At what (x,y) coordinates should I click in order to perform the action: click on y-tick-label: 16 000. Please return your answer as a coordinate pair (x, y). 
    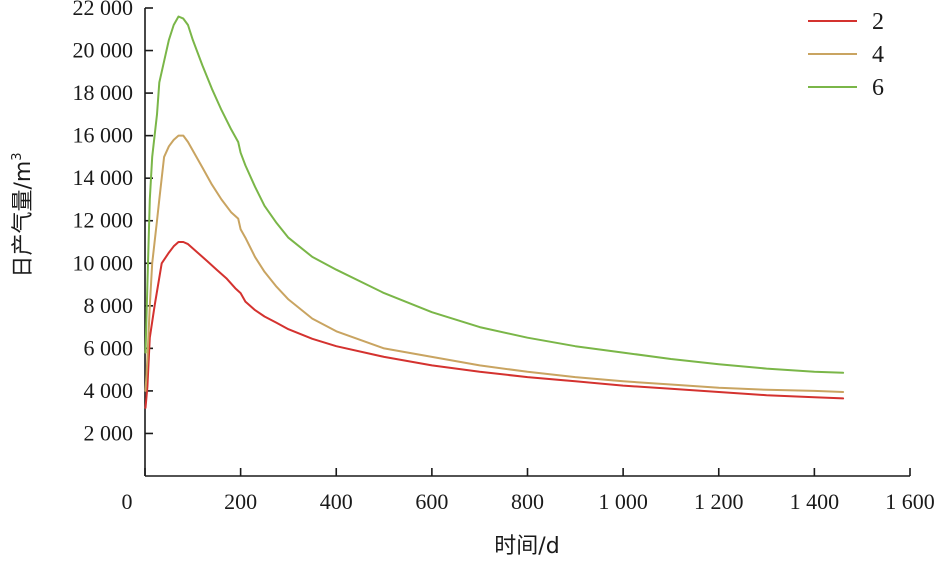
    Looking at the image, I should click on (103, 135).